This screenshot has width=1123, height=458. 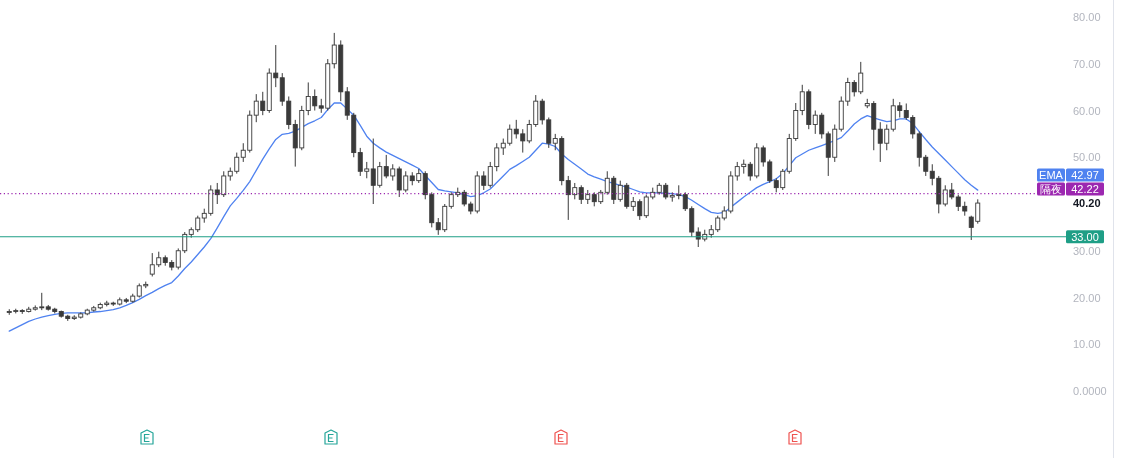 I want to click on price-tag-value: 33.00, so click(x=1085, y=237).